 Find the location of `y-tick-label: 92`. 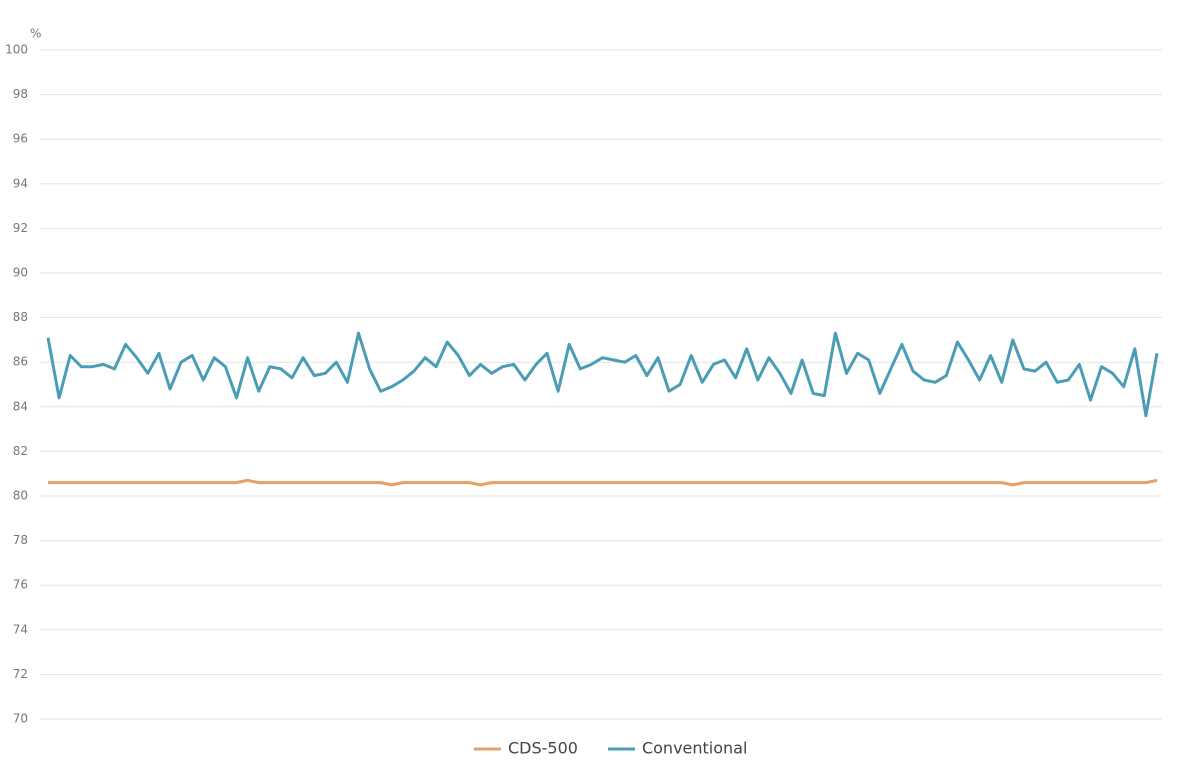

y-tick-label: 92 is located at coordinates (20, 228).